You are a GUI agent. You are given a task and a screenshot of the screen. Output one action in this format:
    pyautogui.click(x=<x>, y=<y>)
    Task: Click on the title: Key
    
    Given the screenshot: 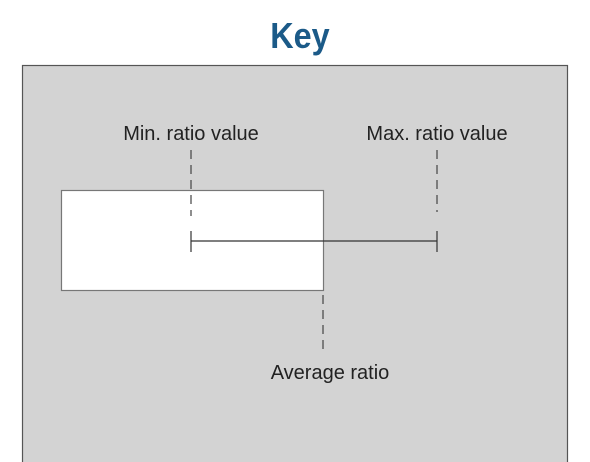 What is the action you would take?
    pyautogui.click(x=299, y=36)
    